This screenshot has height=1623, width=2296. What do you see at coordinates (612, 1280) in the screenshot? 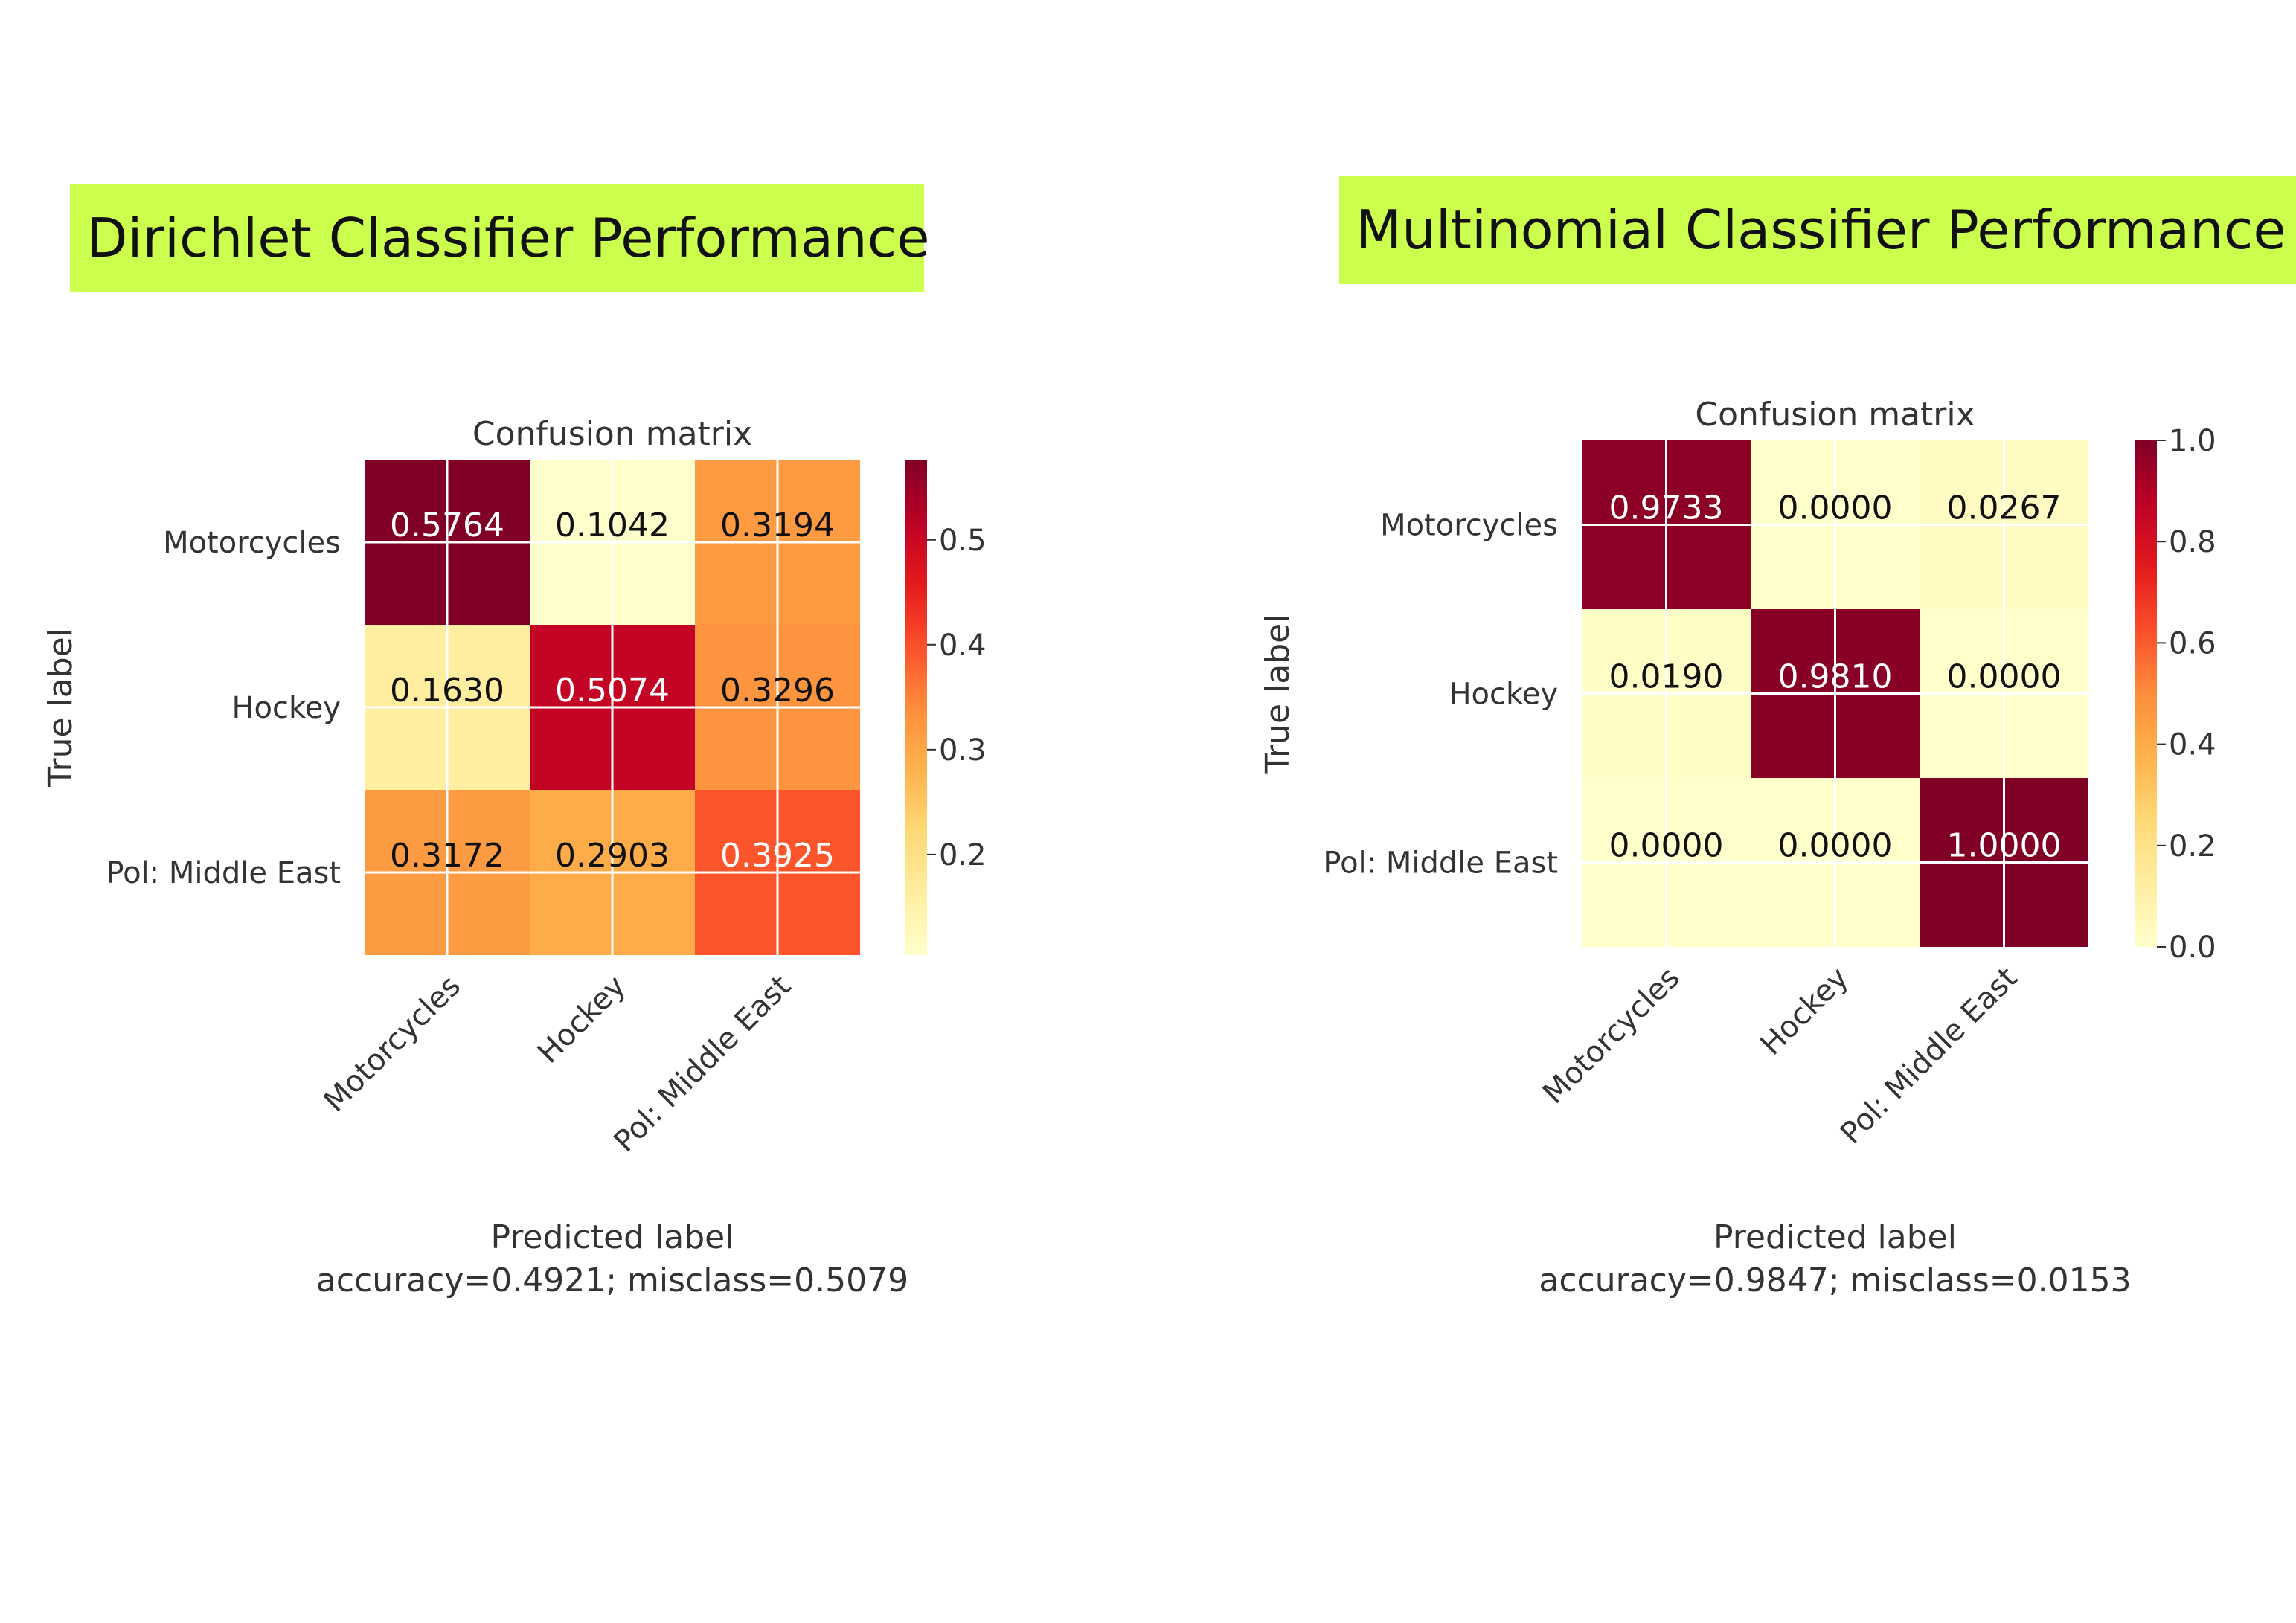
I see `accuracy-footer: accuracy=0.4921; misclass=0.5079` at bounding box center [612, 1280].